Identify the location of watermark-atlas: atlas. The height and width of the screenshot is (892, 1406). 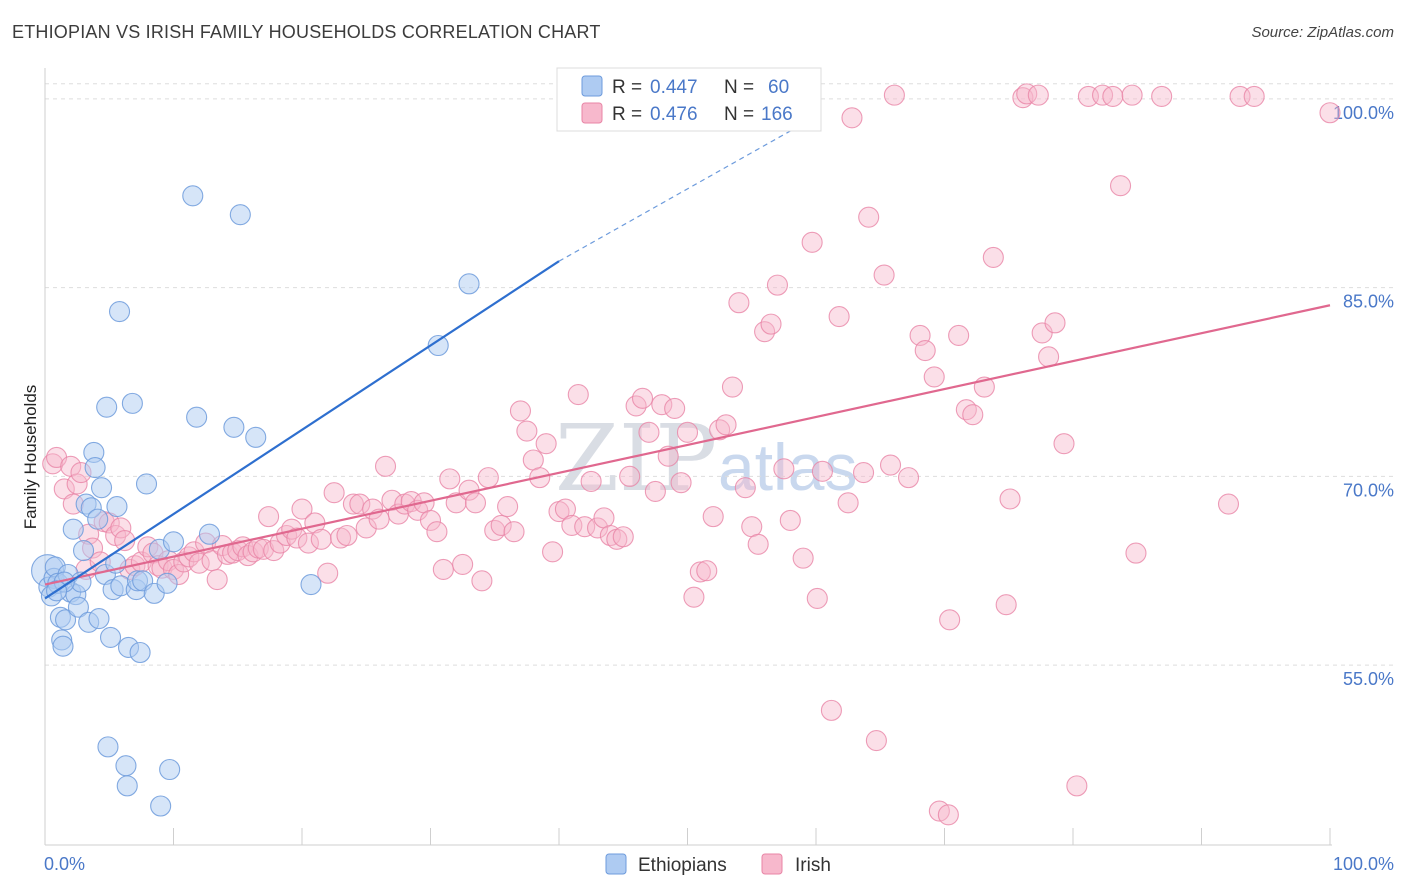
(787, 467).